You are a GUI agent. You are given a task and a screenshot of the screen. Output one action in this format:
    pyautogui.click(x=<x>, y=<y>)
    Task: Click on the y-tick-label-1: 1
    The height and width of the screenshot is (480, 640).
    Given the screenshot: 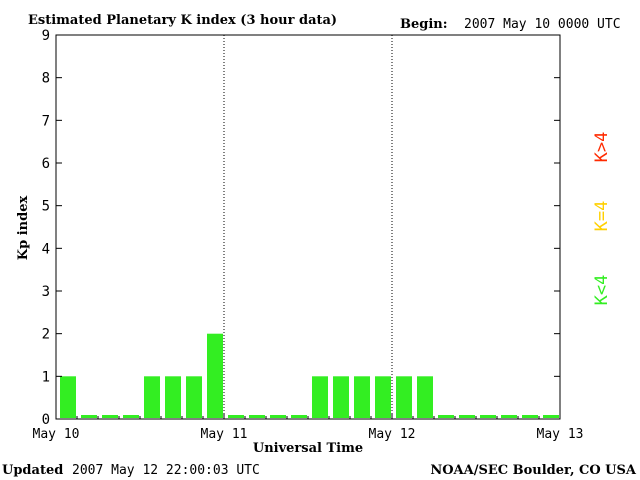 What is the action you would take?
    pyautogui.click(x=46, y=377)
    